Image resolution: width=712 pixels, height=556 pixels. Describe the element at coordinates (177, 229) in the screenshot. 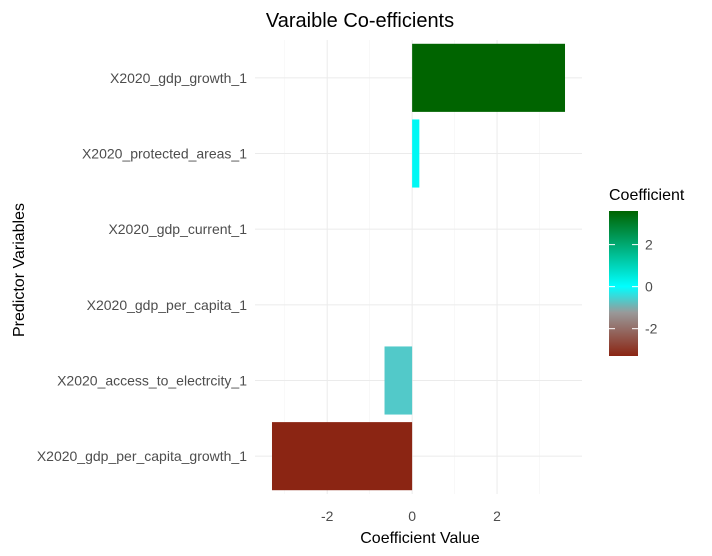

I see `y-tick-label: X2020_gdp_current_1` at that location.